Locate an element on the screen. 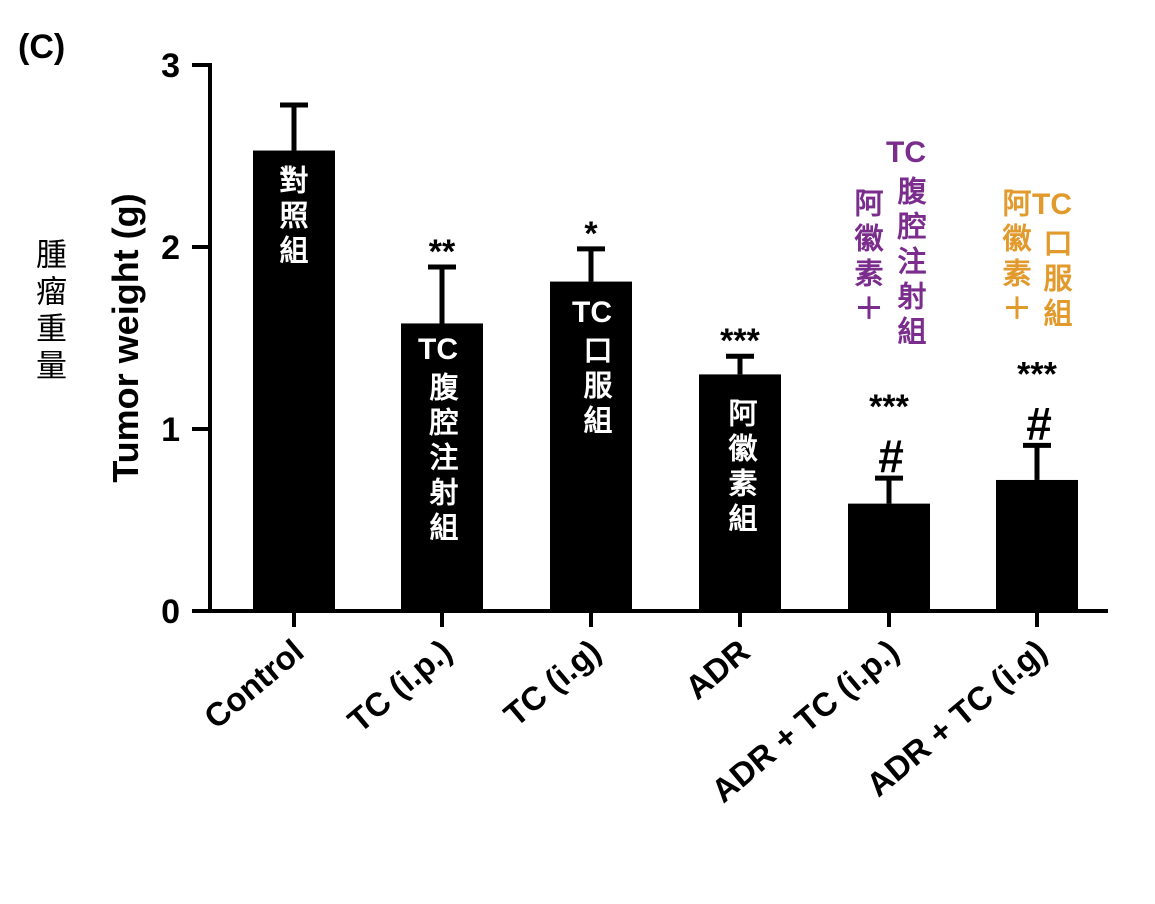 Image resolution: width=1155 pixels, height=904 pixels. x-category-label: TC (i.g) is located at coordinates (552, 682).